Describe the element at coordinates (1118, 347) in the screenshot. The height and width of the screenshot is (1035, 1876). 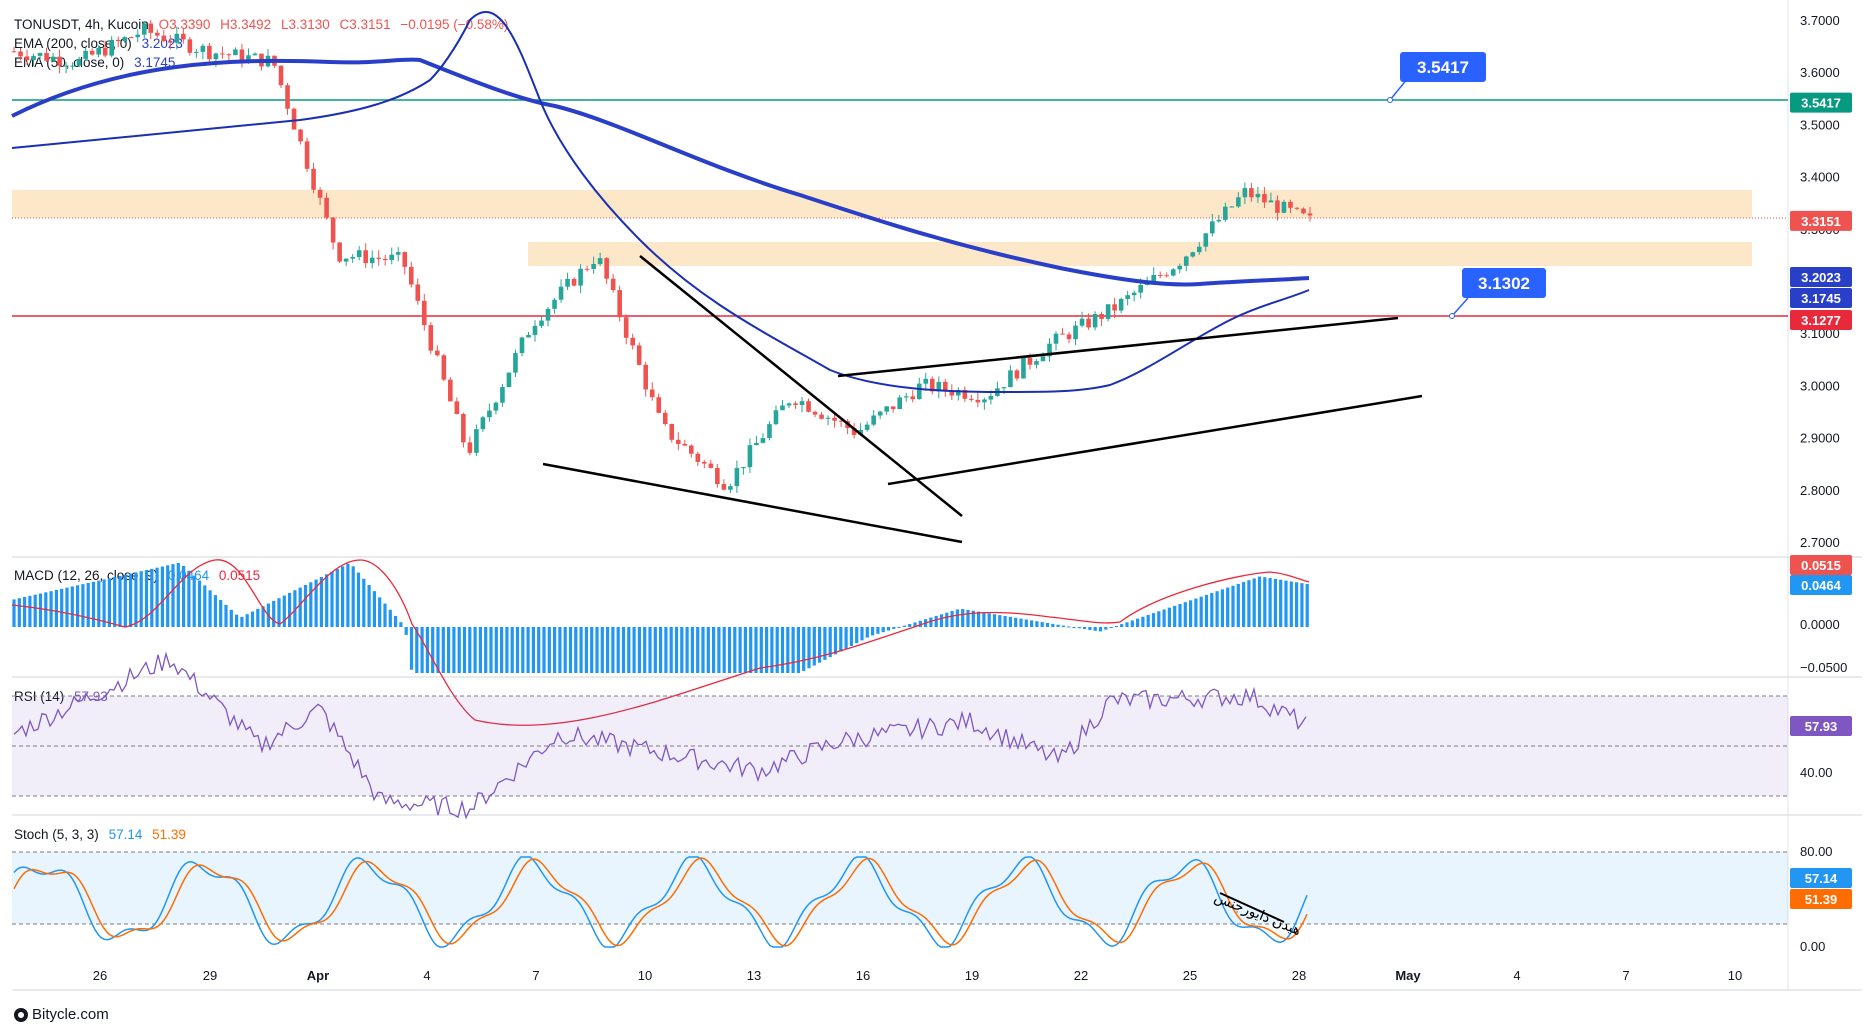
I see `trendline-ascending-upper` at that location.